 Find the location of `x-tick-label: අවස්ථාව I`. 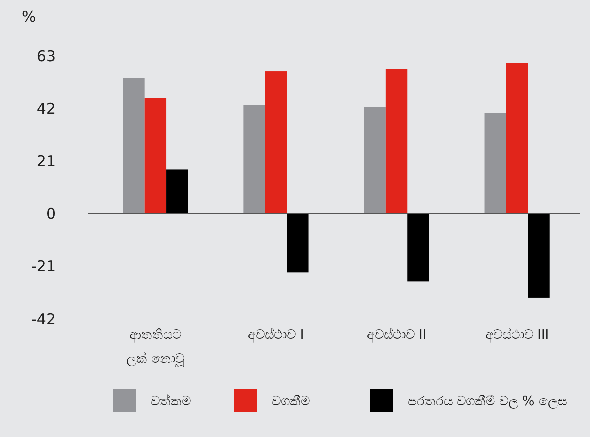

x-tick-label: අවස්ථාව I is located at coordinates (276, 335).